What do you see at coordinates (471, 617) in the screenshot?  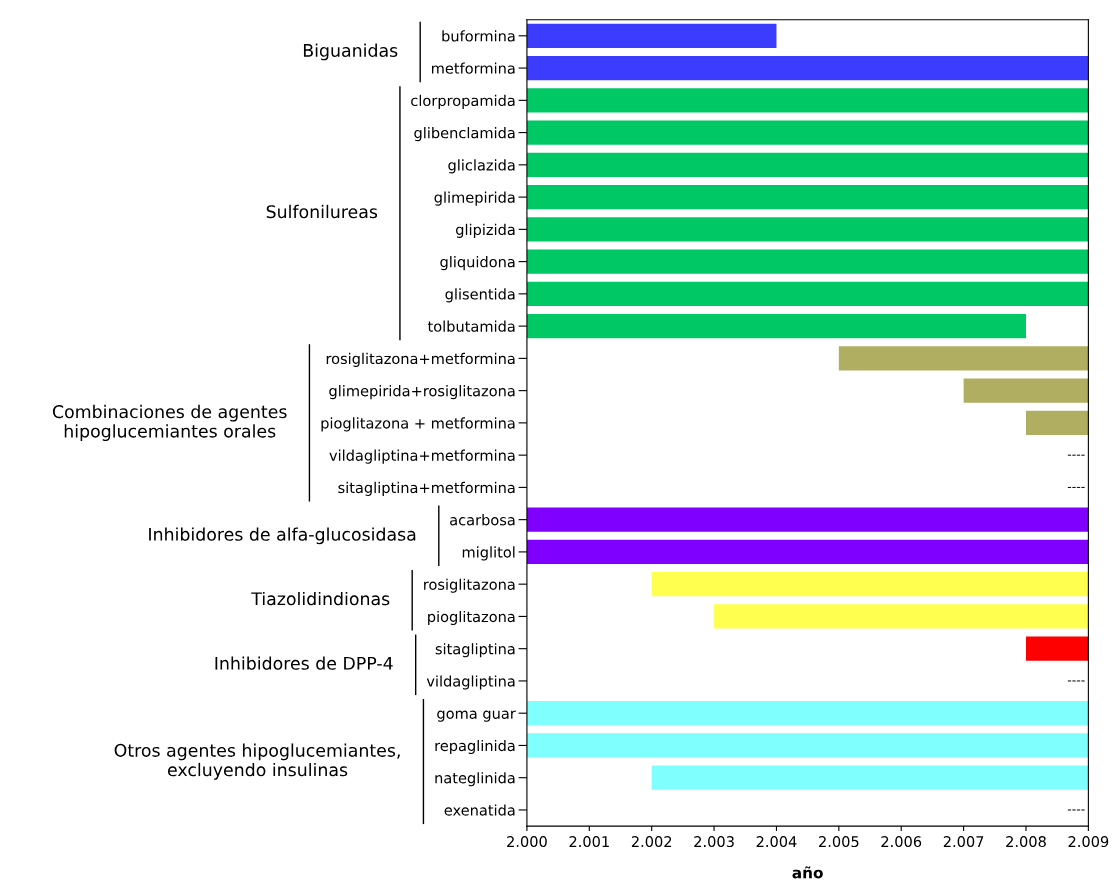 I see `y-tick-label: pioglitazona` at bounding box center [471, 617].